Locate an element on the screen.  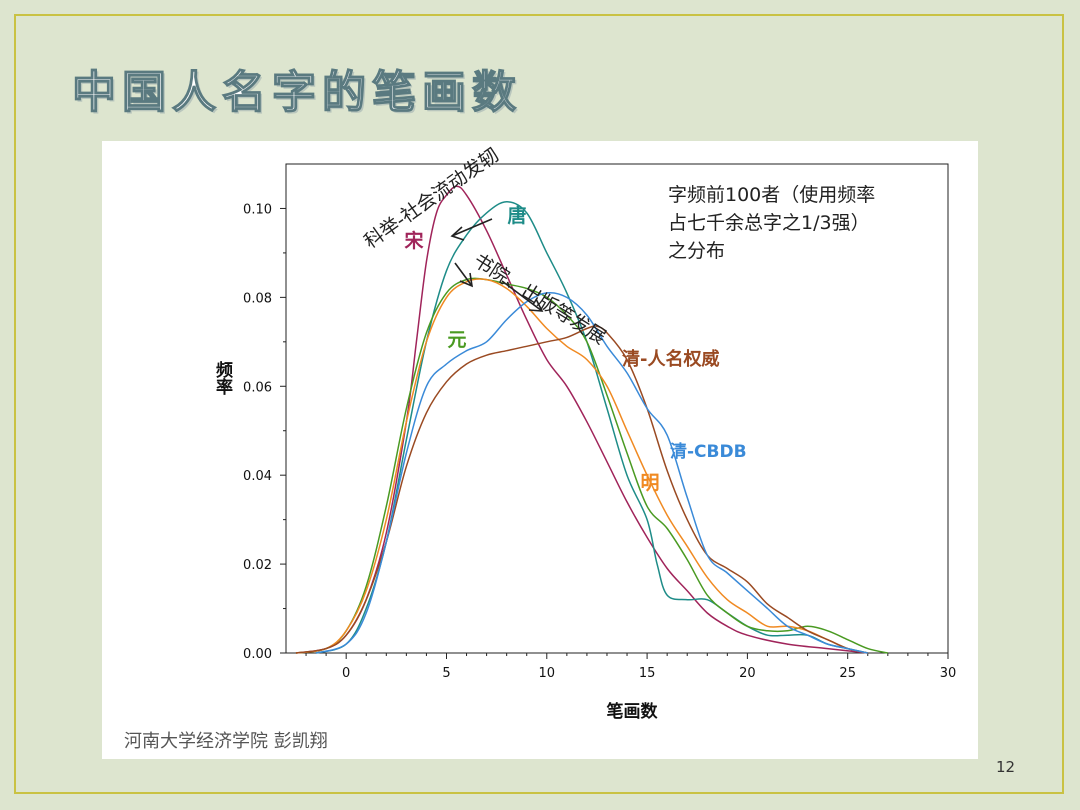
arrow-keju-head is located at coordinates (457, 233).